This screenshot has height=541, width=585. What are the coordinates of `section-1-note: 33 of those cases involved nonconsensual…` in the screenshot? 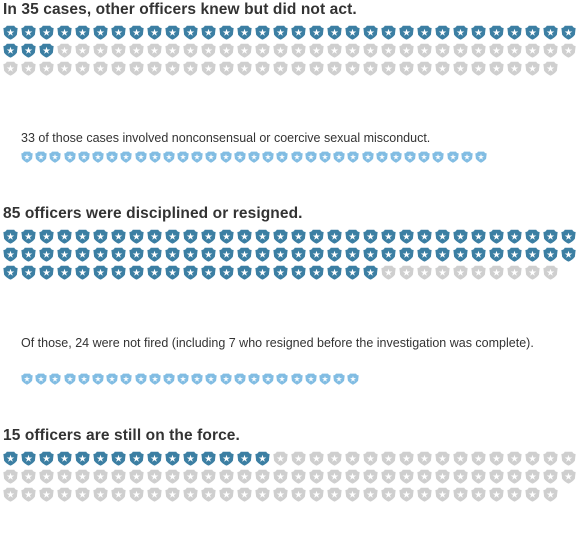 It's located at (226, 138).